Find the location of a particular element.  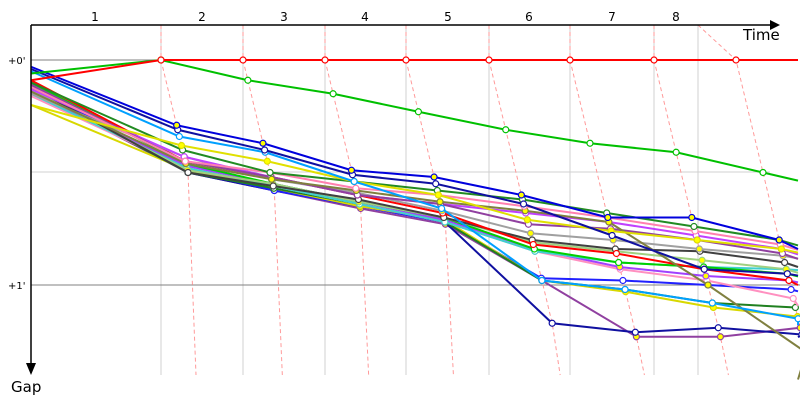

lap-8-marker-line is located at coordinates (748, 176).